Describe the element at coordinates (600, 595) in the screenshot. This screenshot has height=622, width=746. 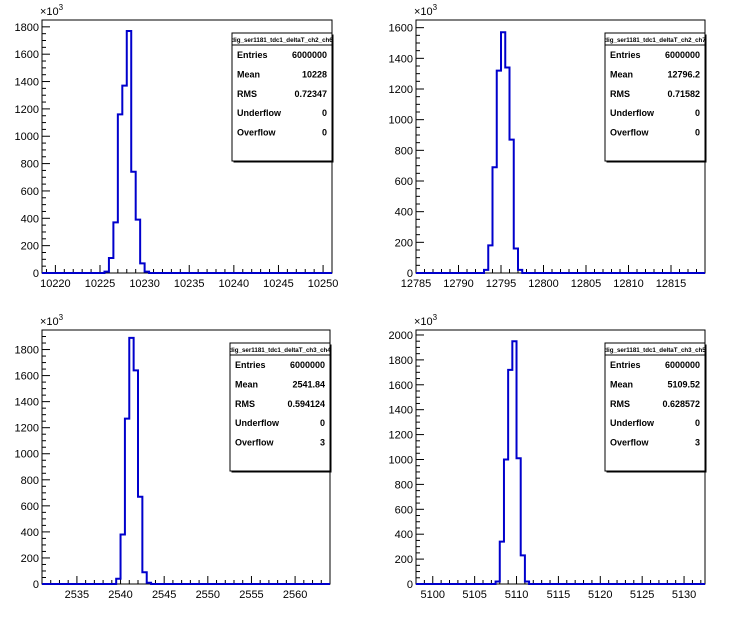
I see `x-tick-label: 5120` at that location.